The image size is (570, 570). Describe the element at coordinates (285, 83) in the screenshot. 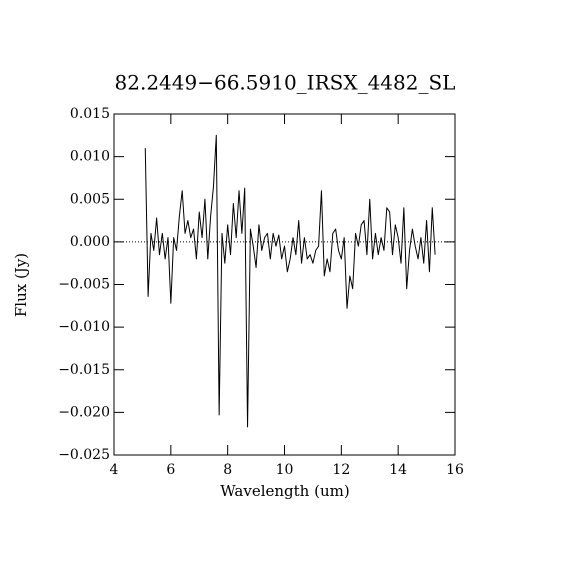

I see `chart-title: 82.2449−66.5910_IRSX_4482_SL` at that location.